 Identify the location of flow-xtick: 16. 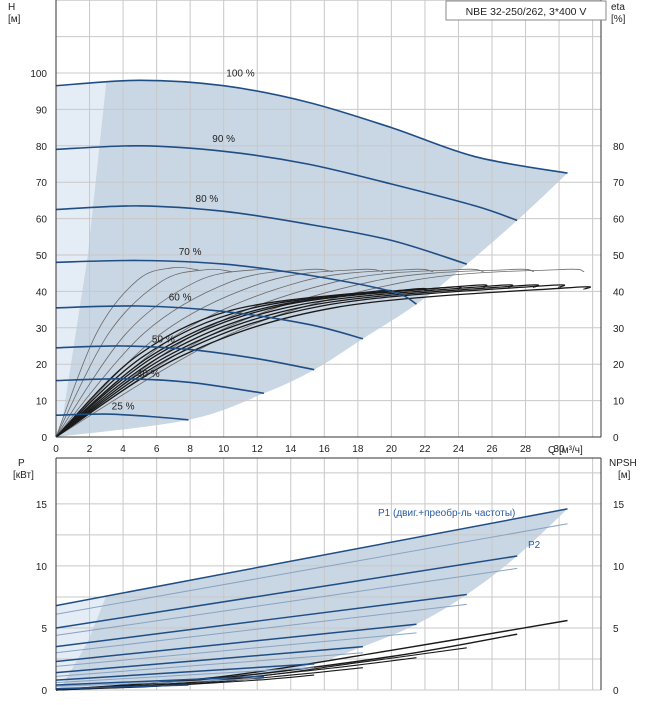
(325, 449).